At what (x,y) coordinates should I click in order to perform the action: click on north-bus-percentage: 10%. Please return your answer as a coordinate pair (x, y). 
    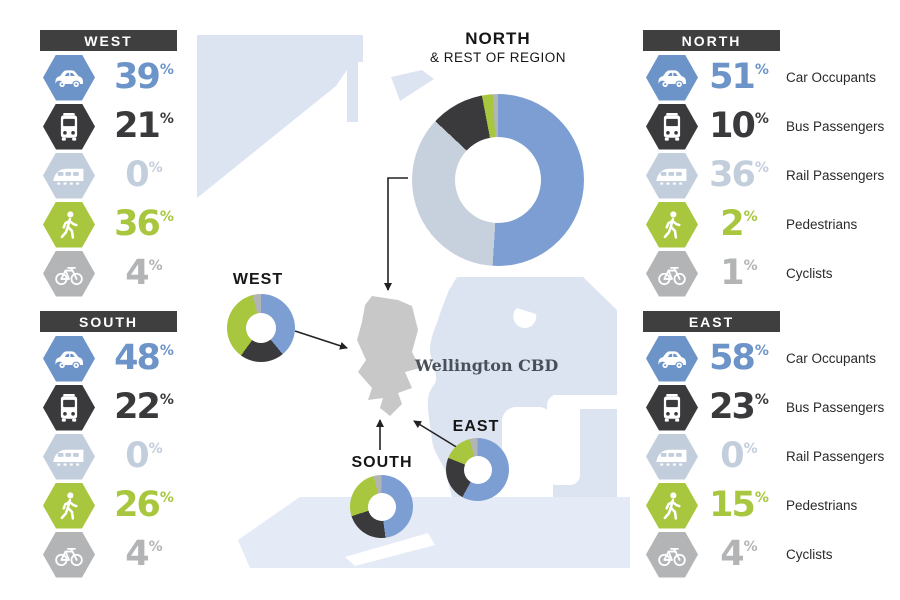
    Looking at the image, I should click on (739, 126).